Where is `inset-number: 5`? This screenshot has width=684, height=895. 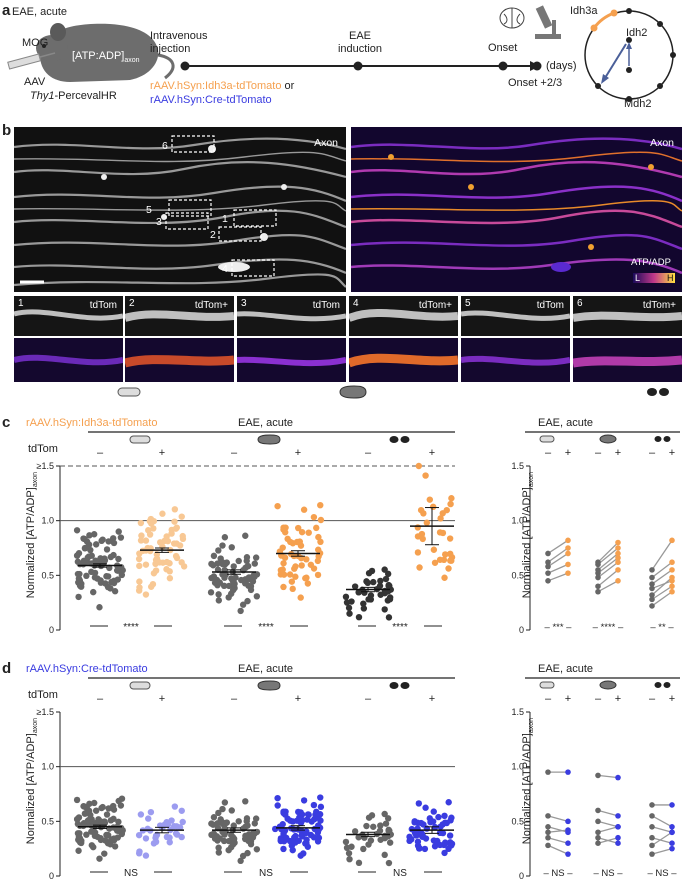
inset-number: 5 is located at coordinates (468, 303).